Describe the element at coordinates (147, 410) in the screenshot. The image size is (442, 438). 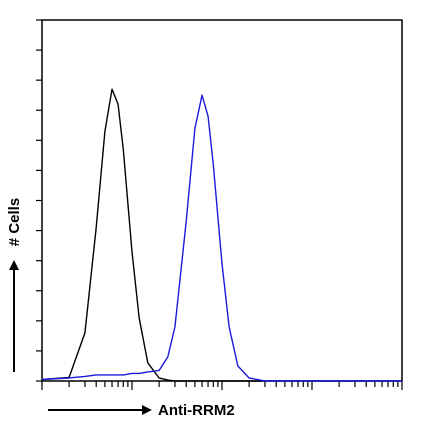
I see `x-arrow-head` at that location.